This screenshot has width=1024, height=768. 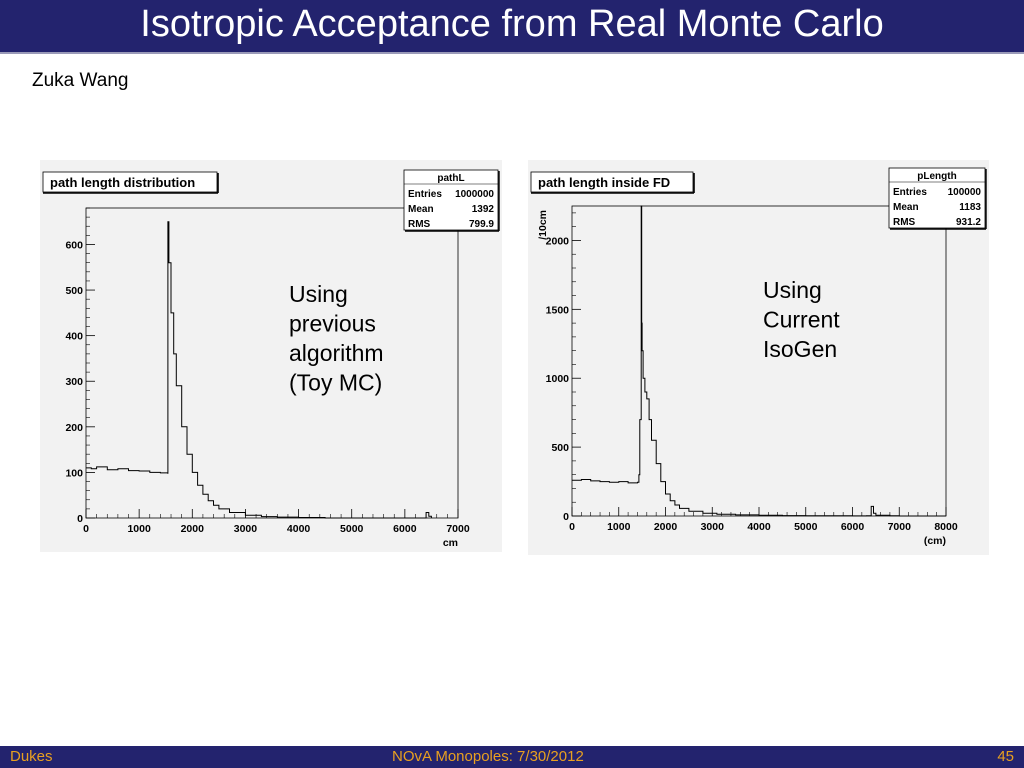 I want to click on x-axis-label: (cm), so click(x=935, y=541).